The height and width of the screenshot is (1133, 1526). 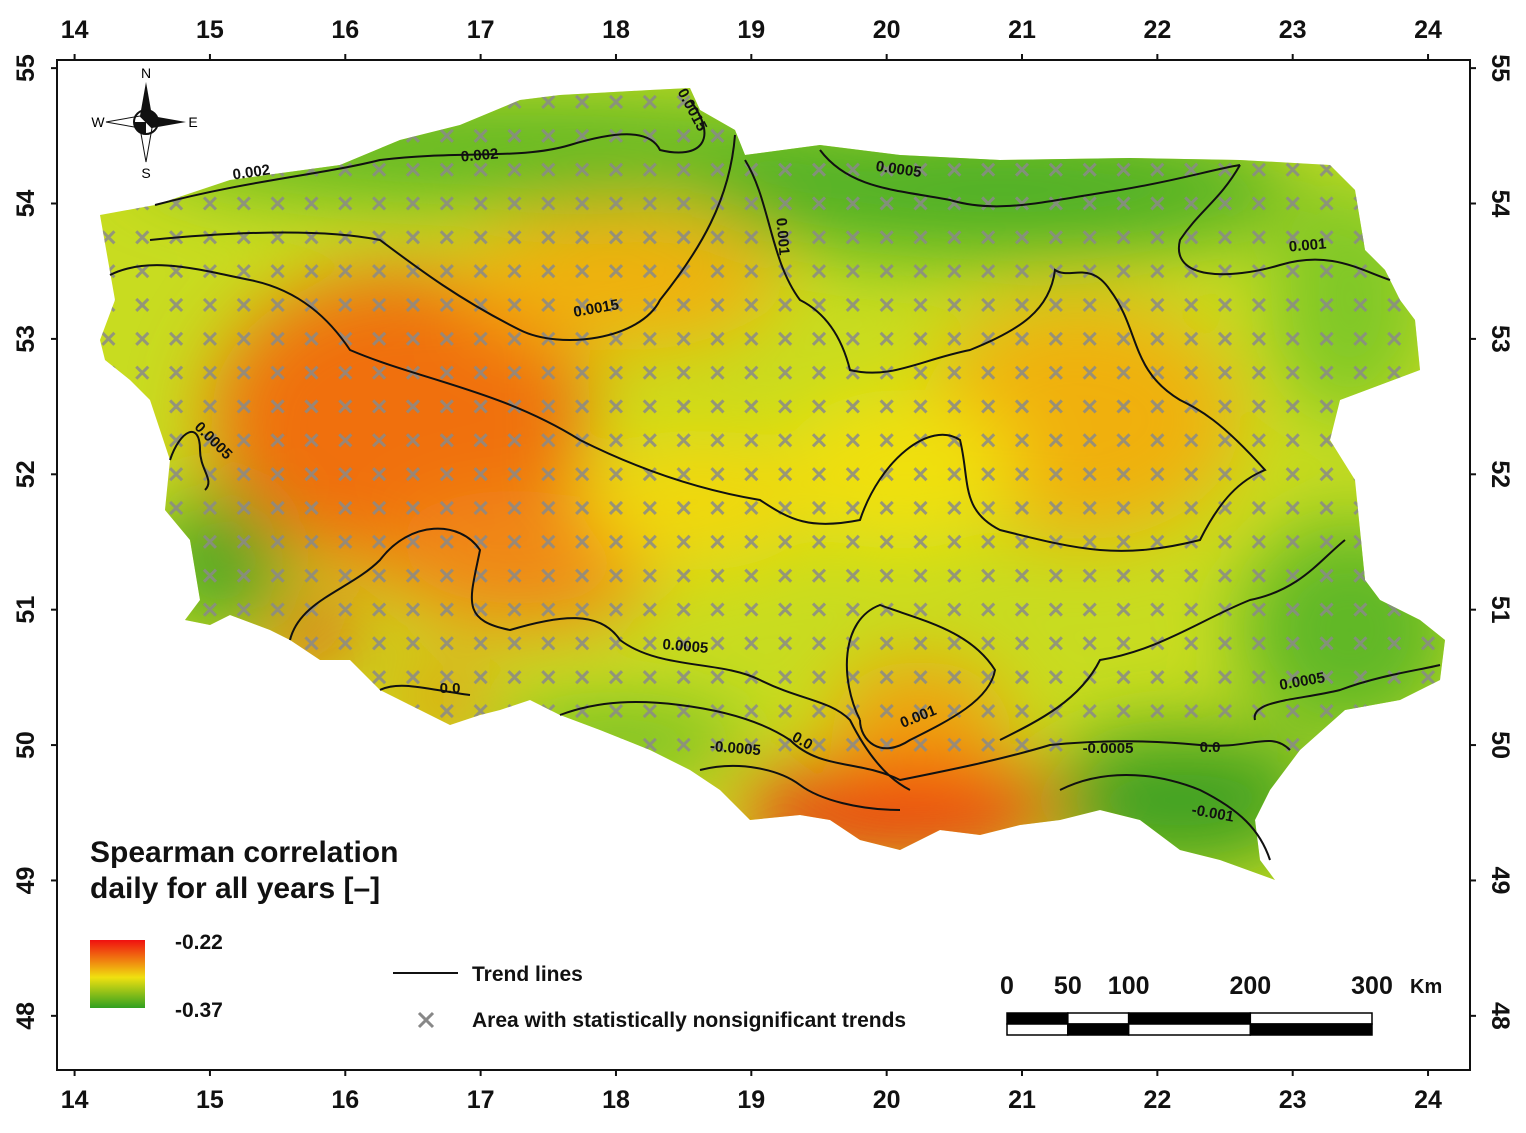 What do you see at coordinates (527, 974) in the screenshot?
I see `legend-trend: Trend lines` at bounding box center [527, 974].